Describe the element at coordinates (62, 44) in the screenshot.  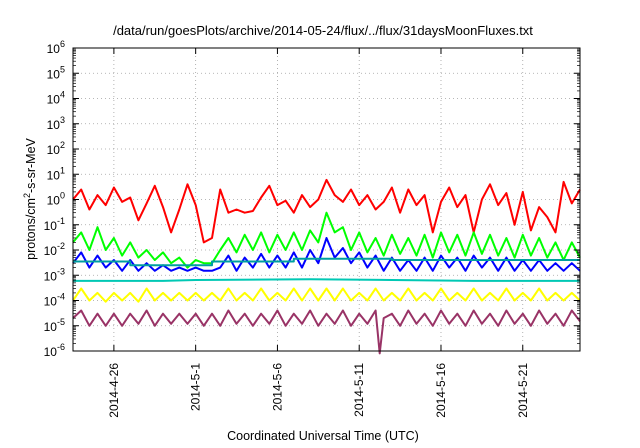
I see `y-tick-exponent: 6` at that location.